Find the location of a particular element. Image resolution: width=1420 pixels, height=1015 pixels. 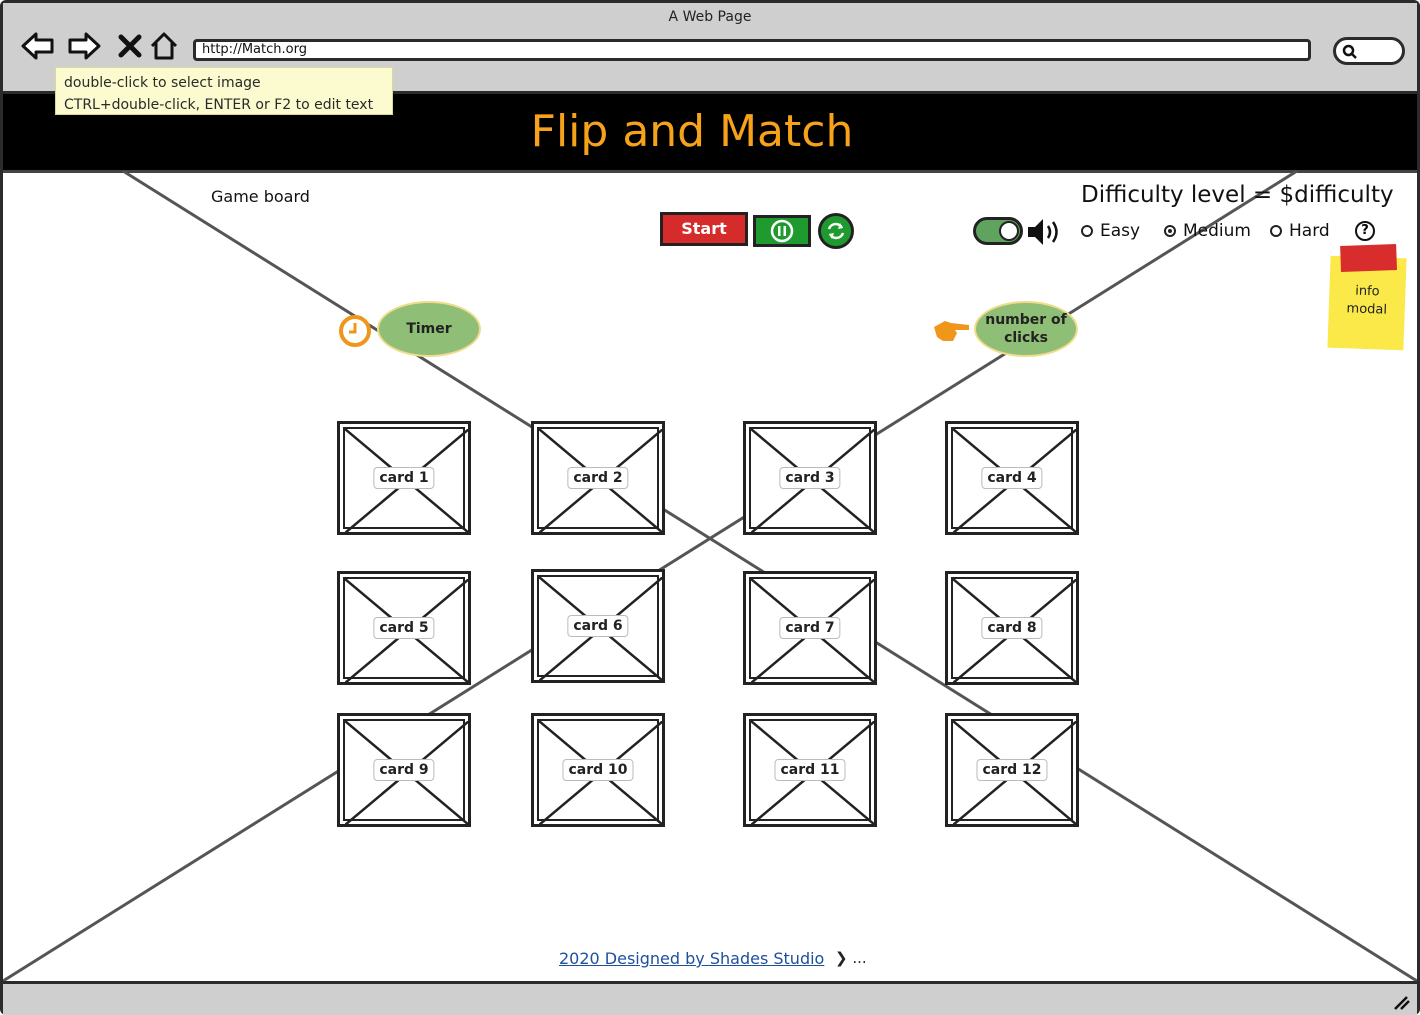

card-12: card 12 is located at coordinates (1012, 770).